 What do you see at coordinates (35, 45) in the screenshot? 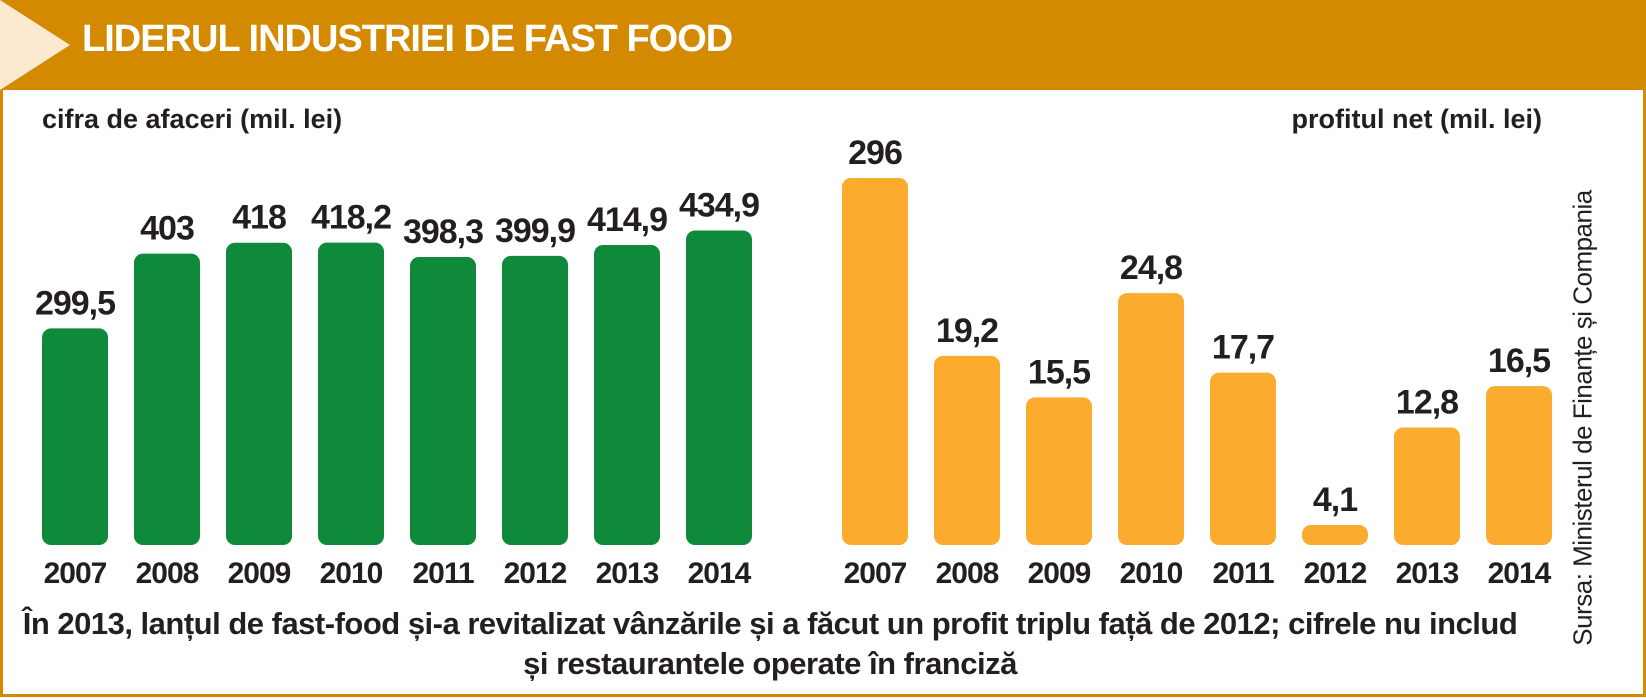
I see `arrow-icon` at bounding box center [35, 45].